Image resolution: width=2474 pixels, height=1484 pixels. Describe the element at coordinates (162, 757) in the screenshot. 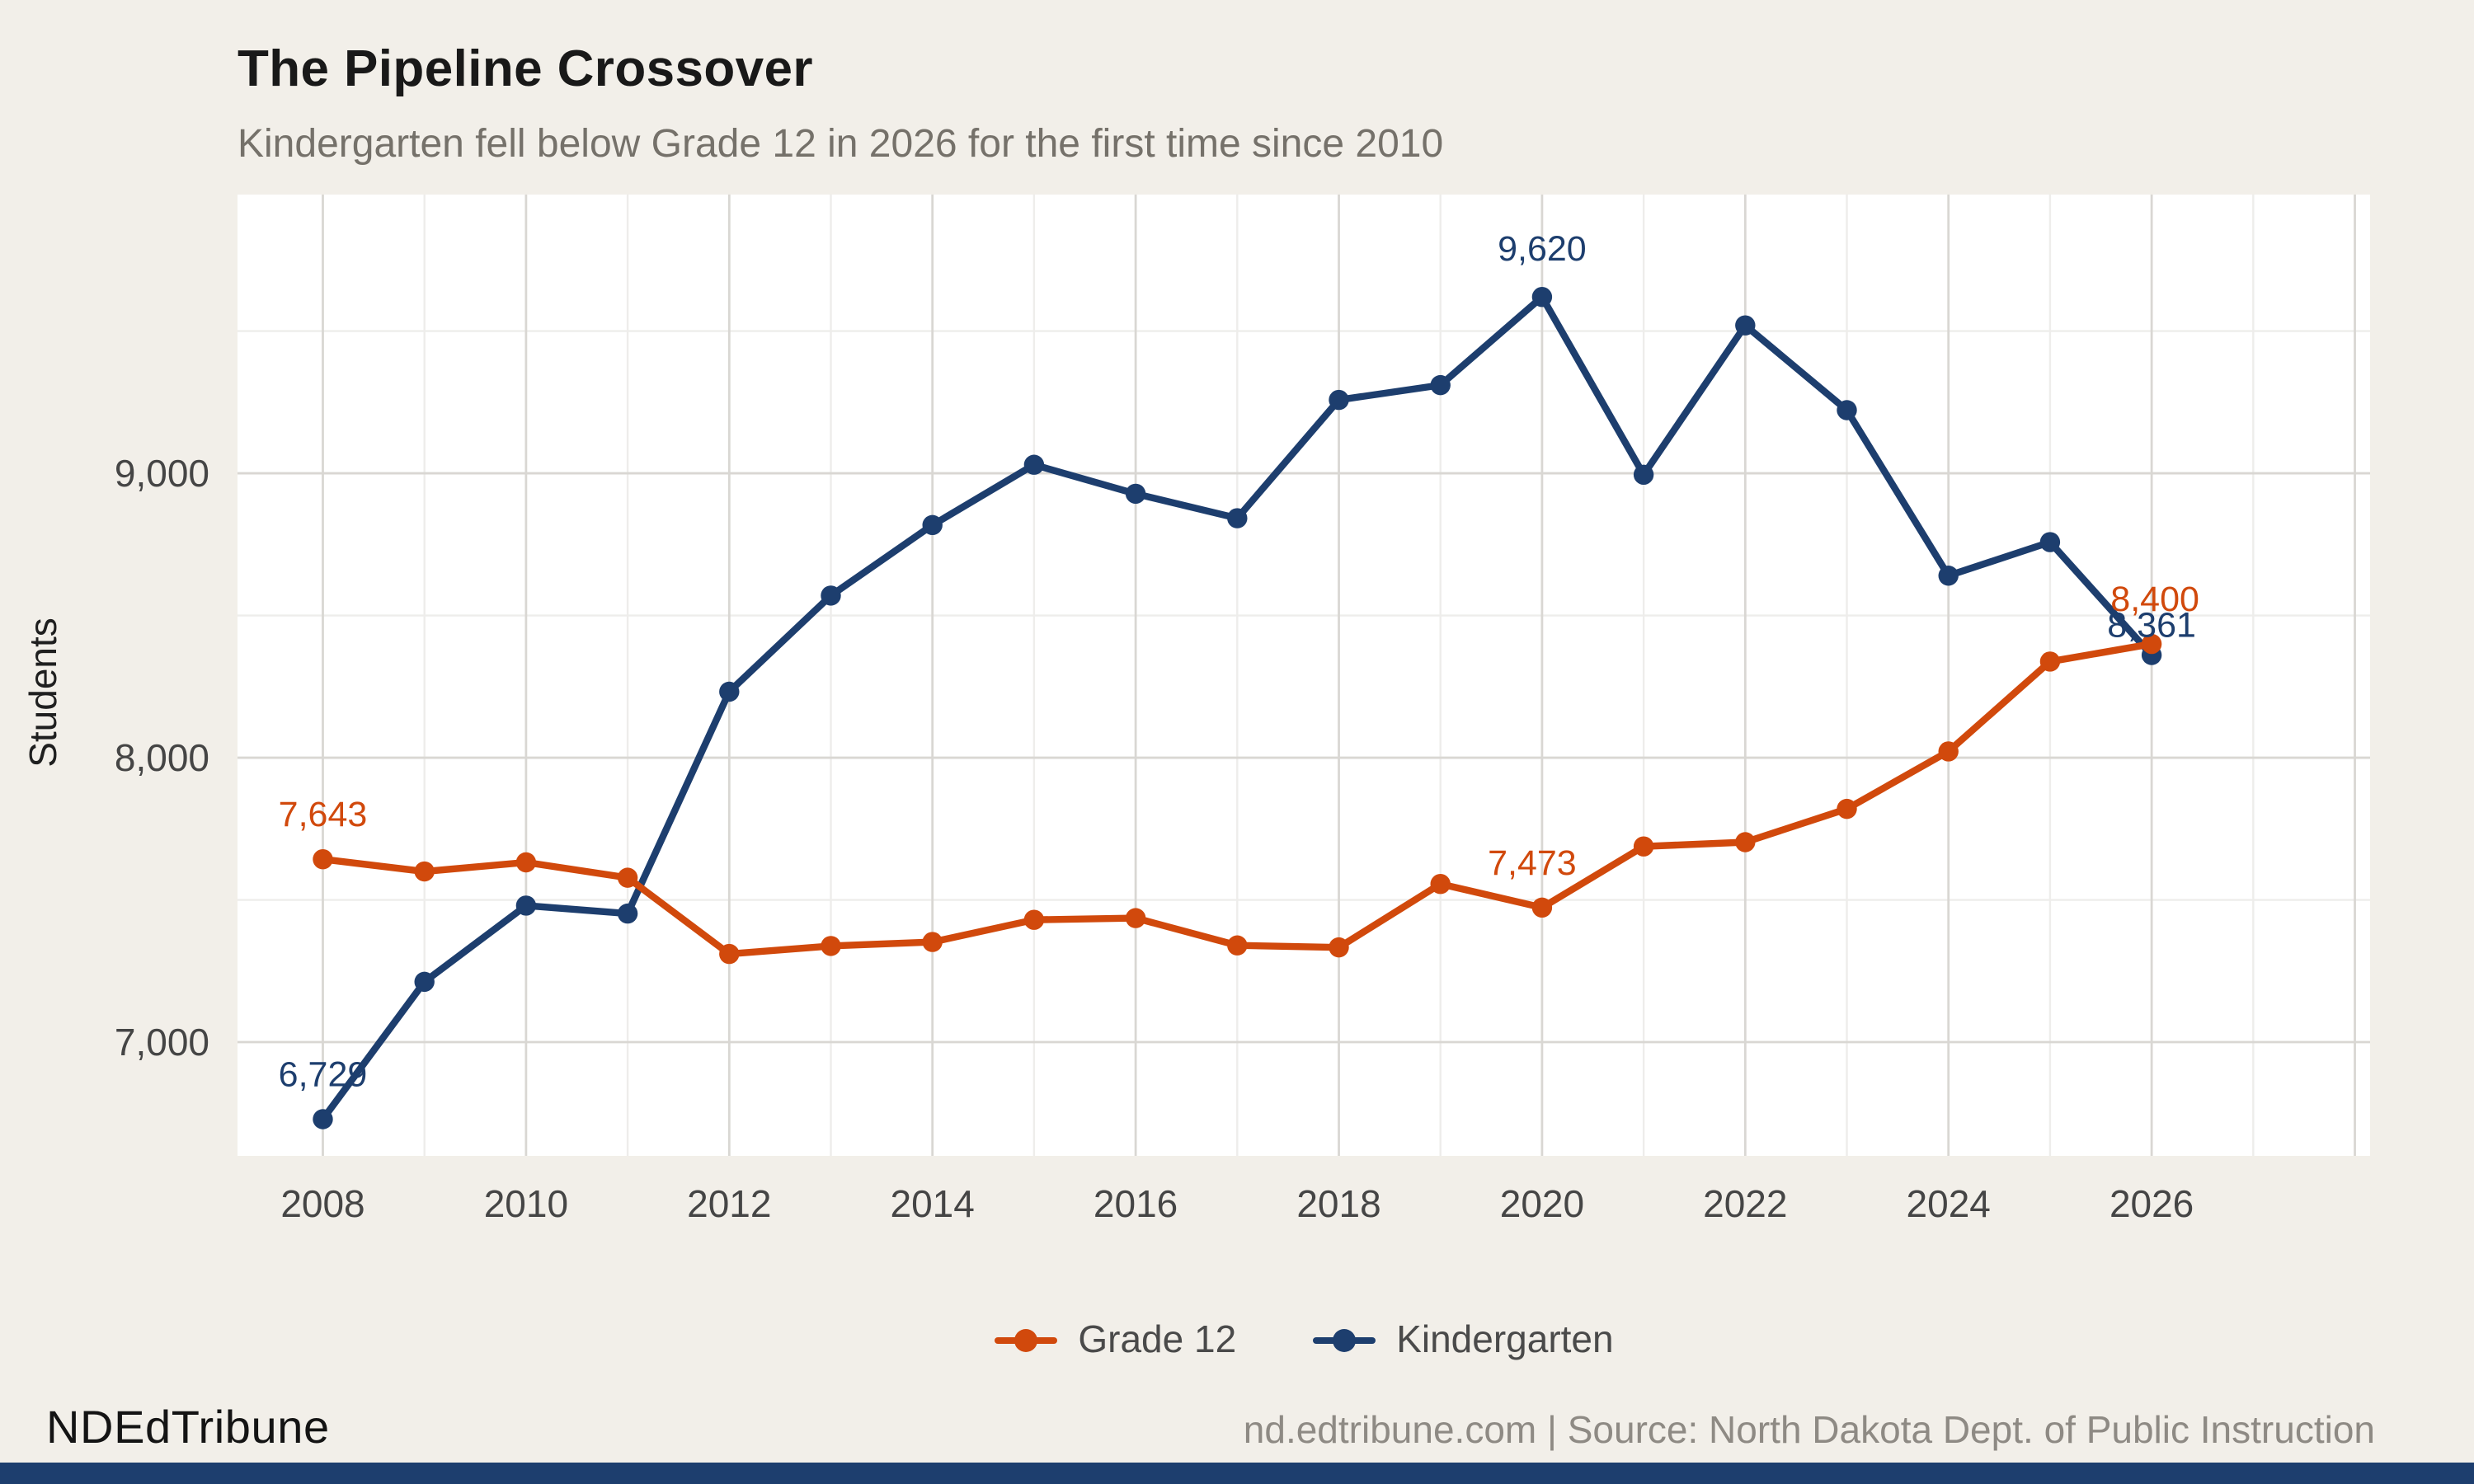

I see `y-tick-label: 8,000` at that location.